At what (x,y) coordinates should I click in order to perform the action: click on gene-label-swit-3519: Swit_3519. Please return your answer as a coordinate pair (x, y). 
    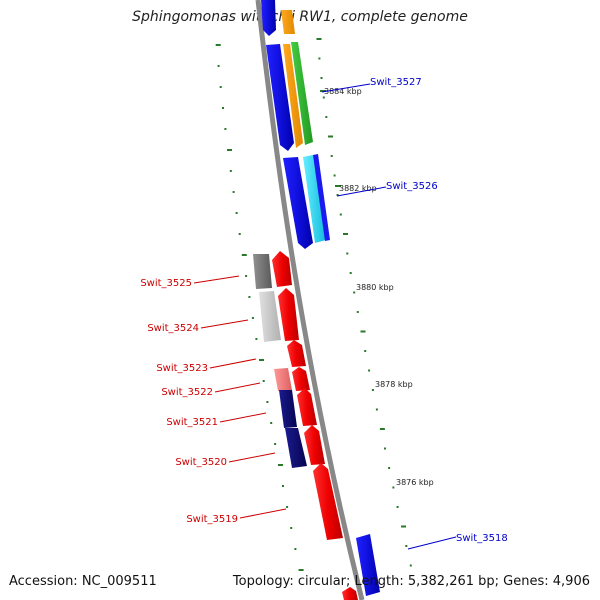
    Looking at the image, I should click on (212, 519).